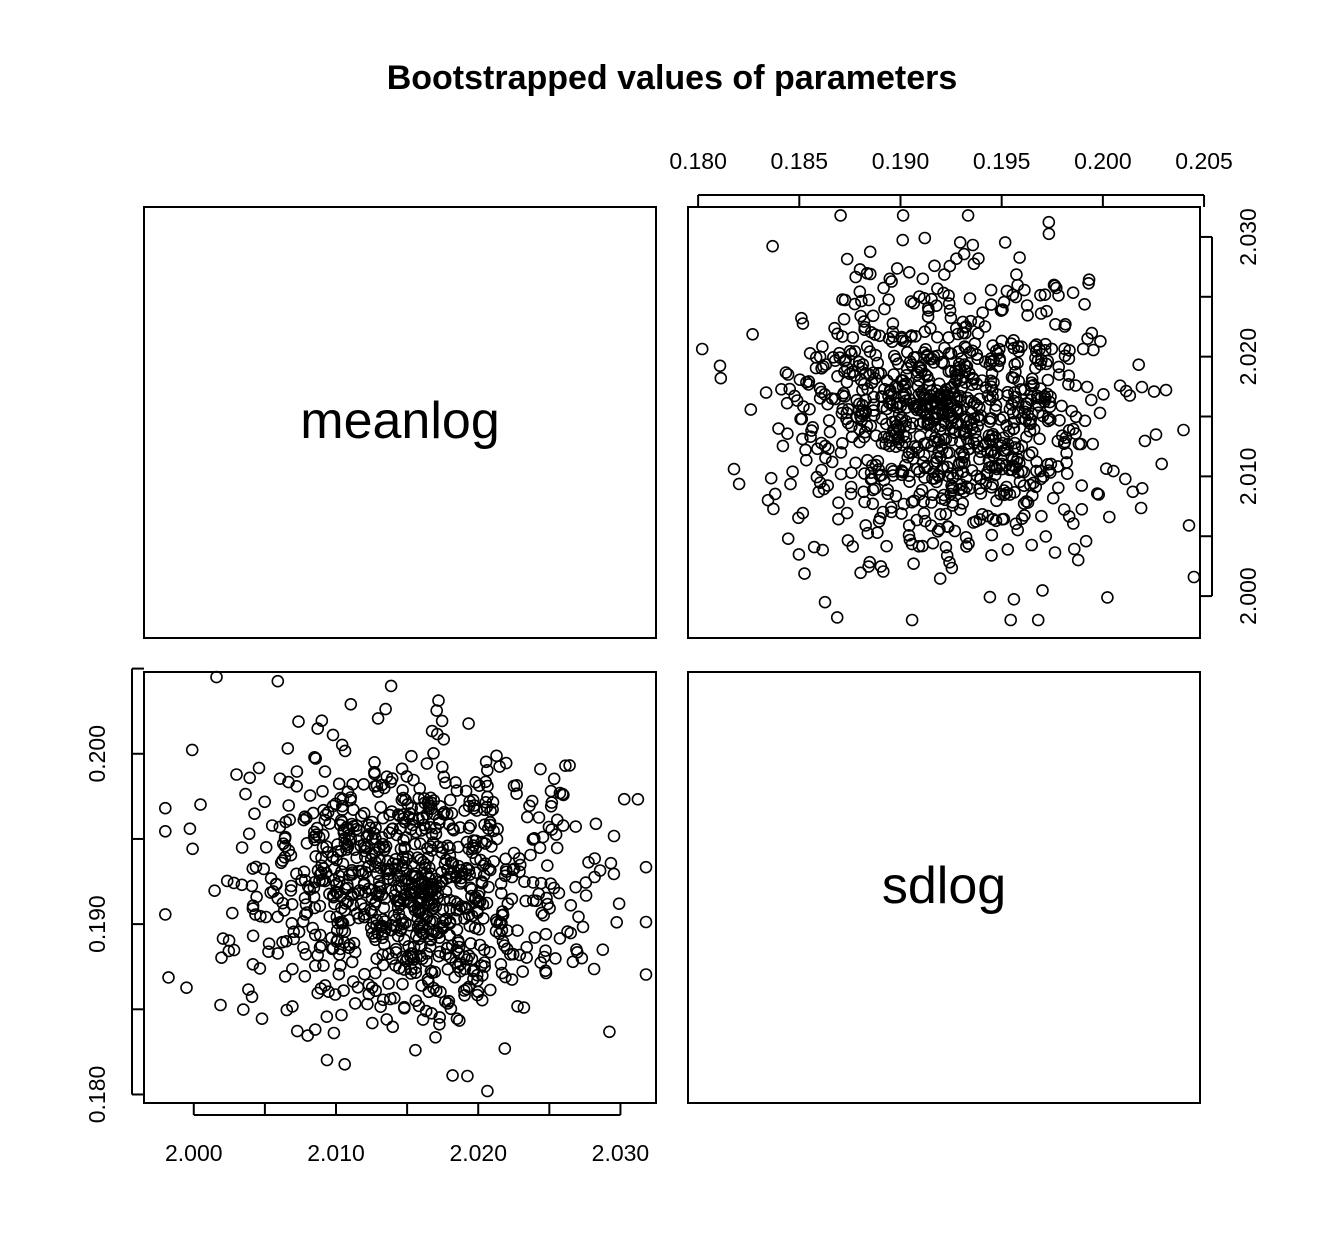 This screenshot has height=1248, width=1344. What do you see at coordinates (944, 887) in the screenshot?
I see `panel-sdlog-diagonal` at bounding box center [944, 887].